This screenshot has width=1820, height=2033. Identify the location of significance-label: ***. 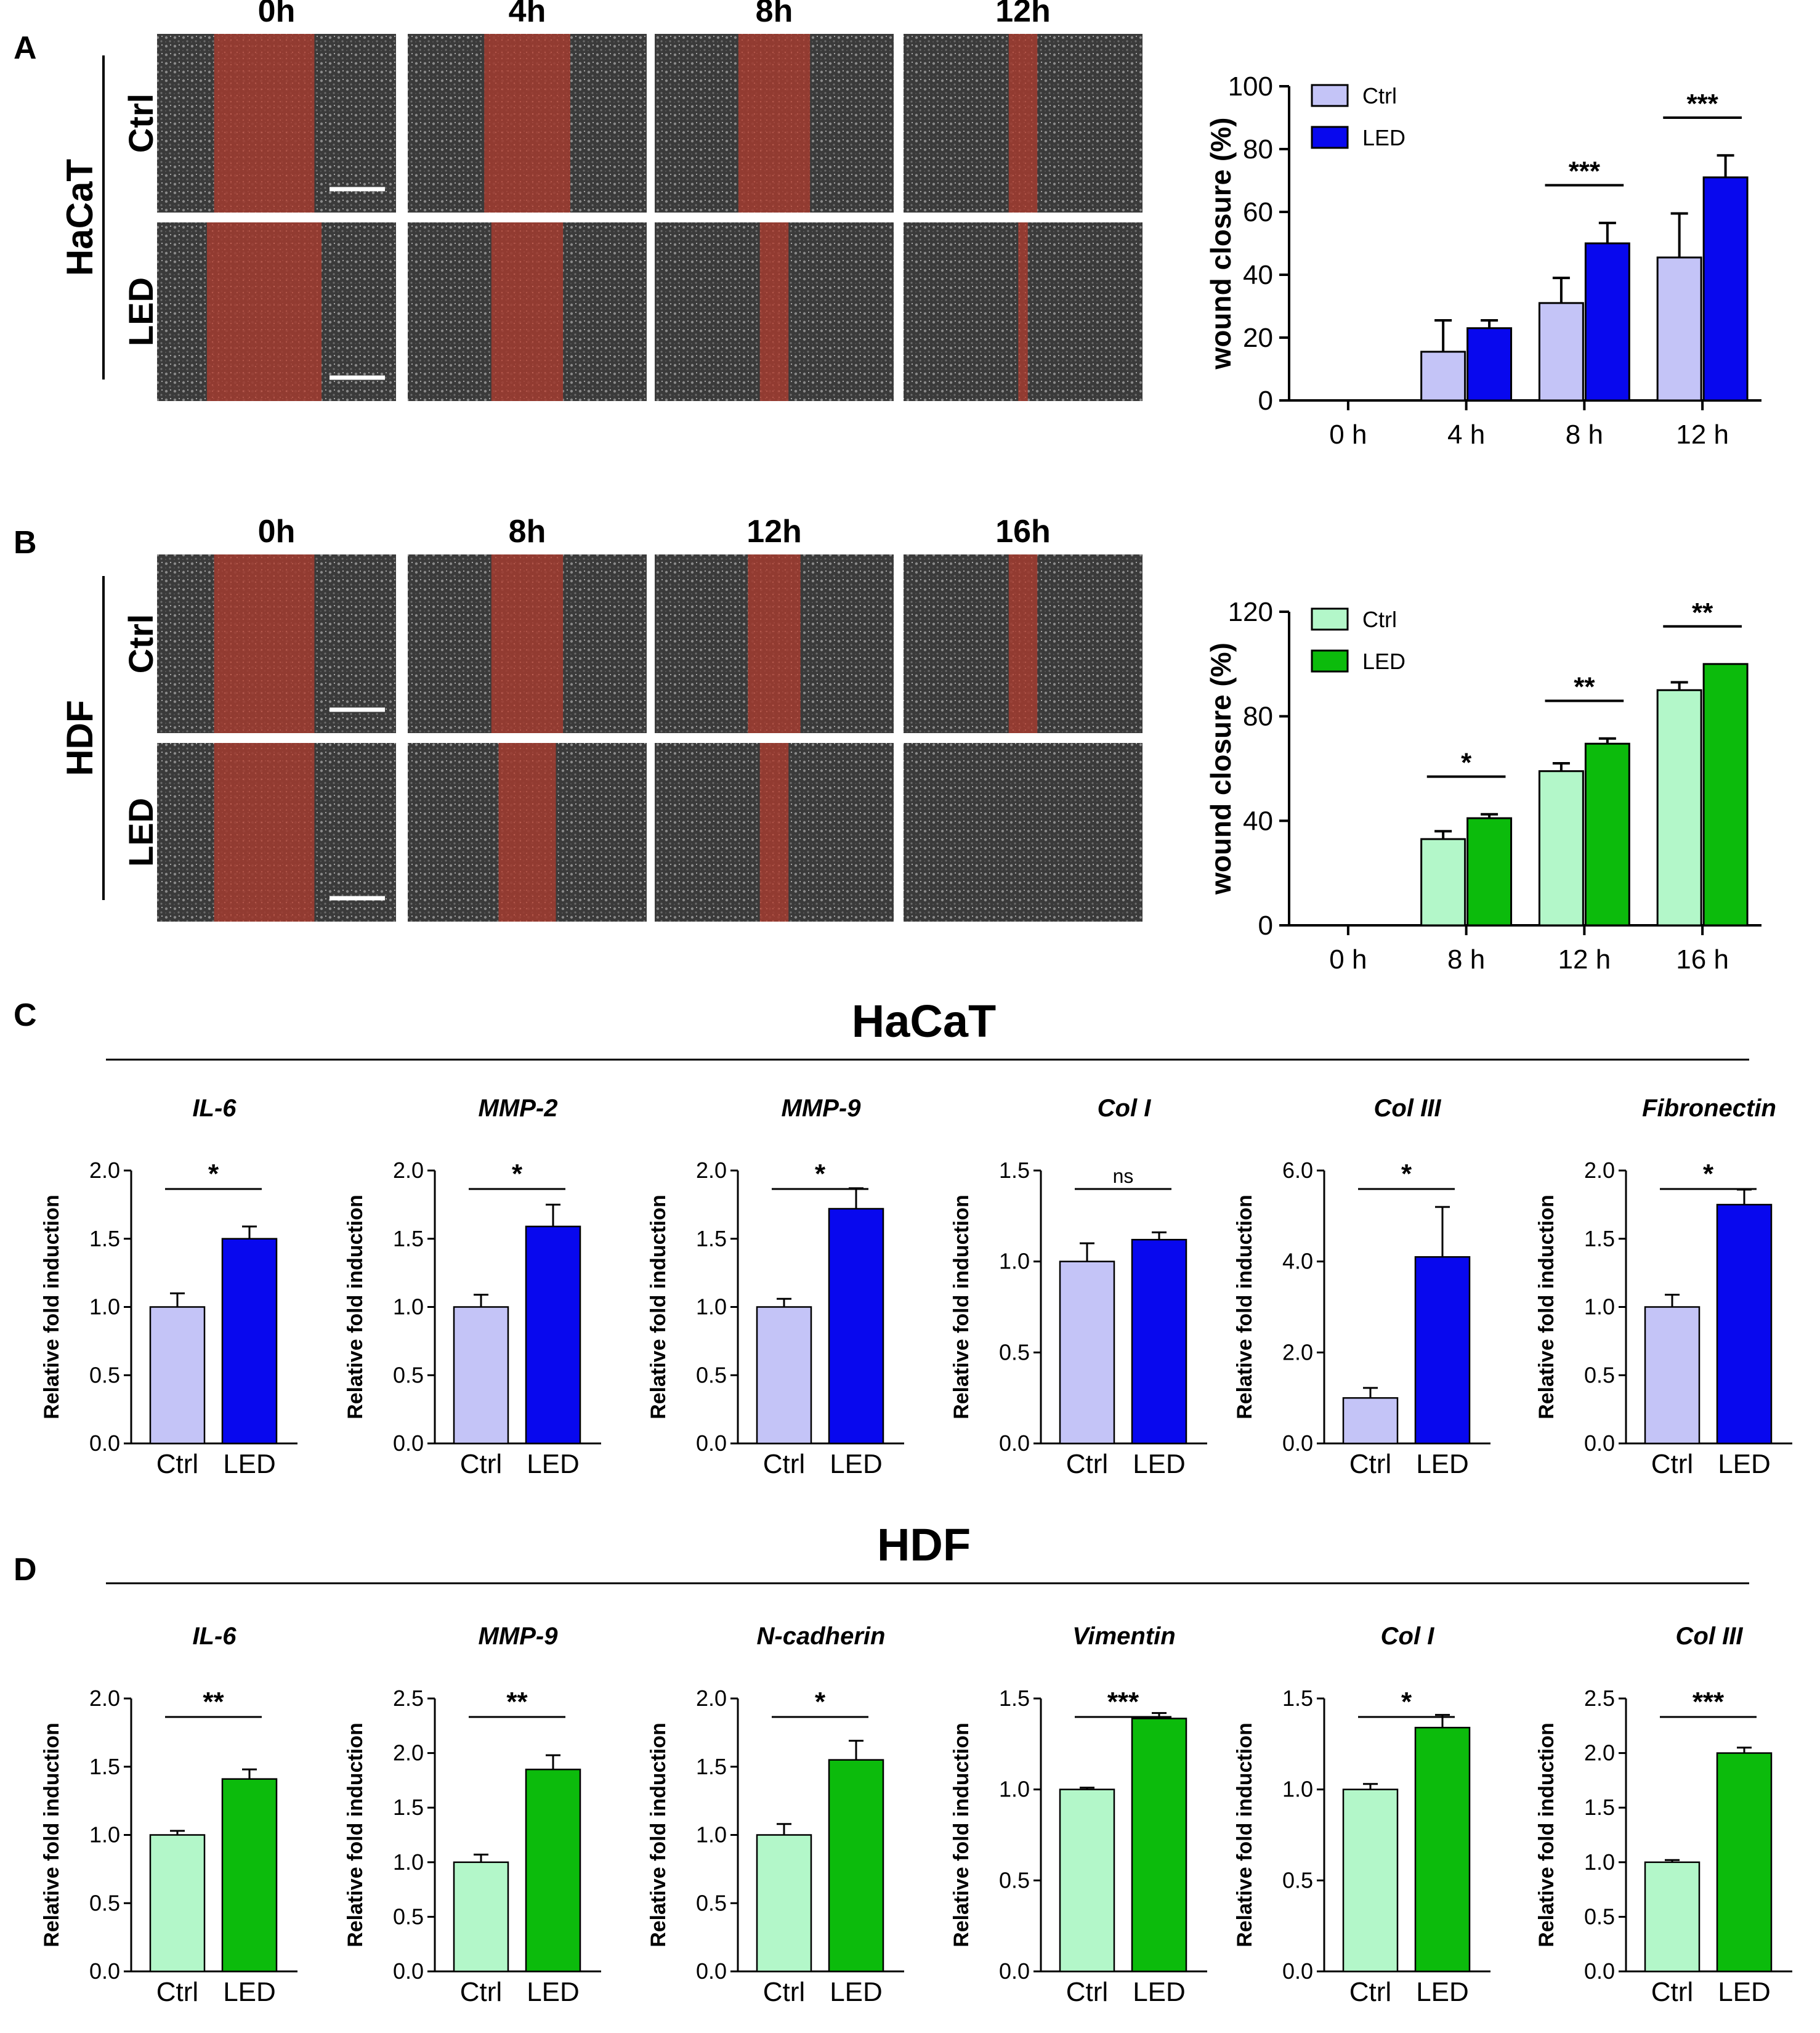
(1585, 171).